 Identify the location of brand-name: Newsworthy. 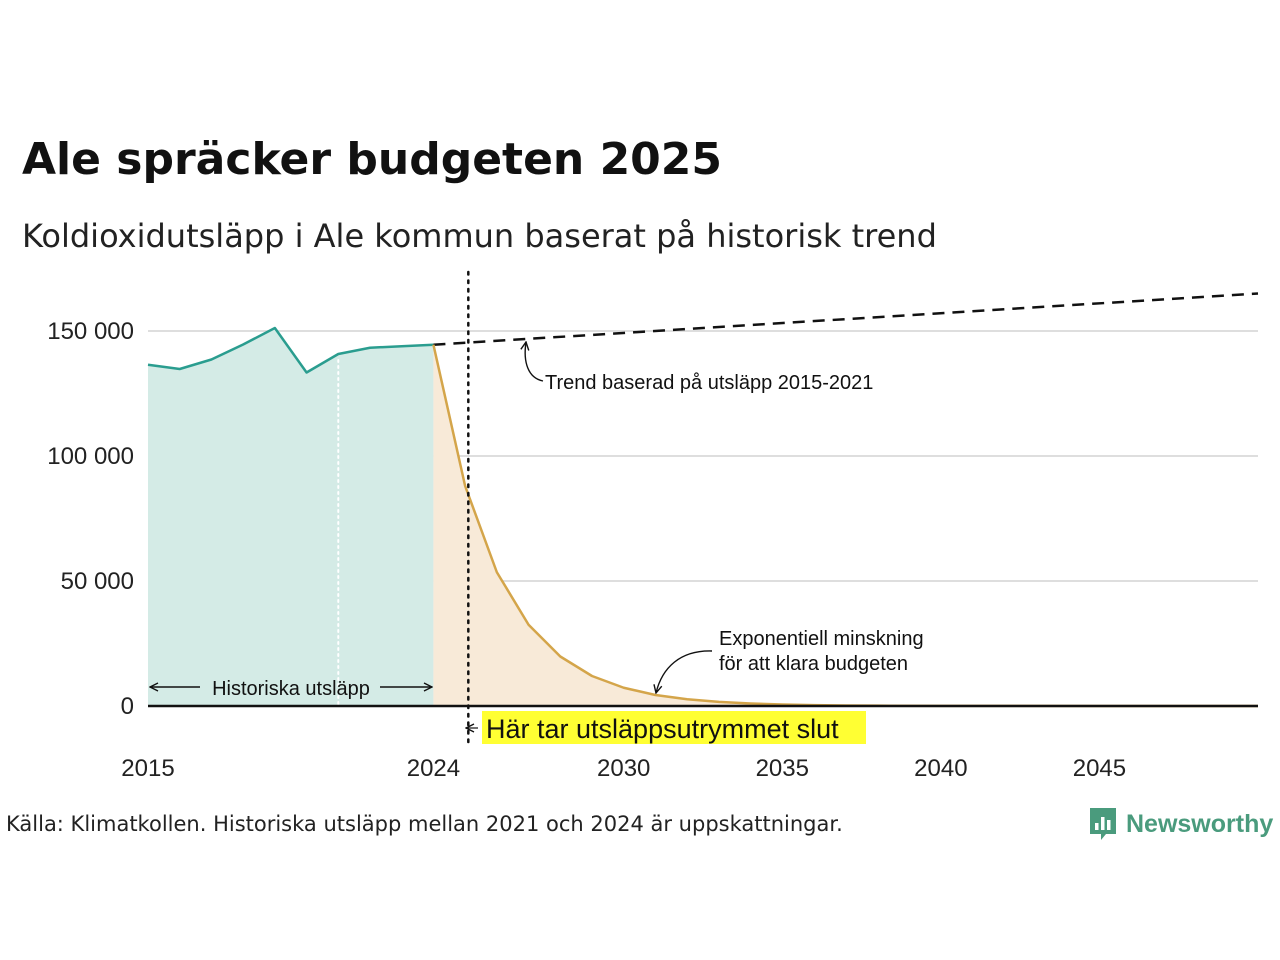
(1200, 823).